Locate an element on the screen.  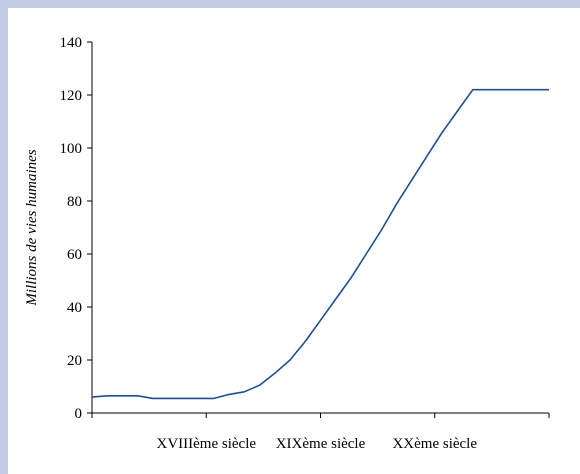
y-tick-label: 120 is located at coordinates (71, 96).